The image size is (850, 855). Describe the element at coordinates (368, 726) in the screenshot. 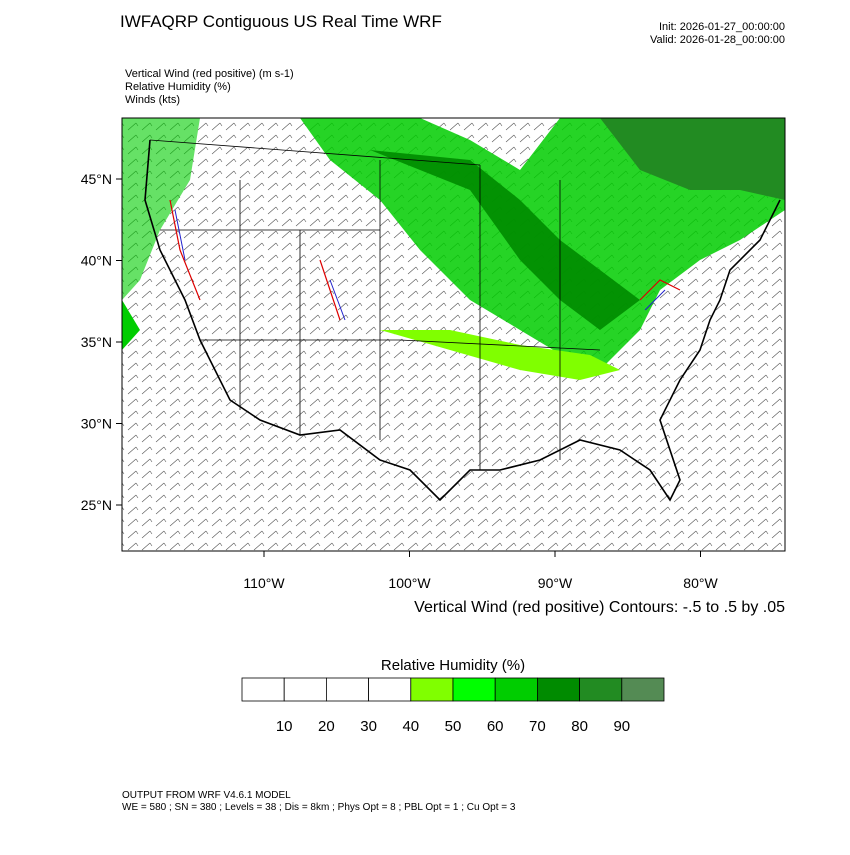

I see `colorbar-label: 30` at that location.